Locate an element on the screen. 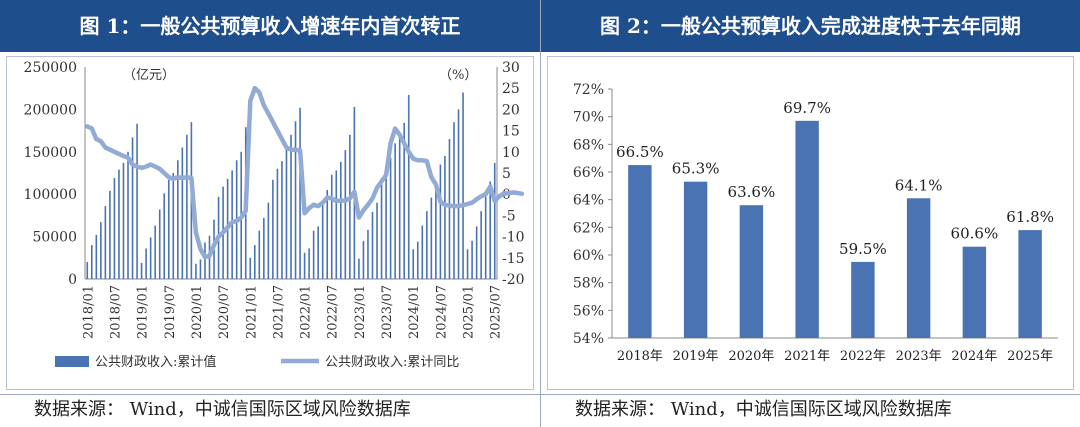 Image resolution: width=1080 pixels, height=427 pixels. x-tick-label: 2025/01 is located at coordinates (469, 312).